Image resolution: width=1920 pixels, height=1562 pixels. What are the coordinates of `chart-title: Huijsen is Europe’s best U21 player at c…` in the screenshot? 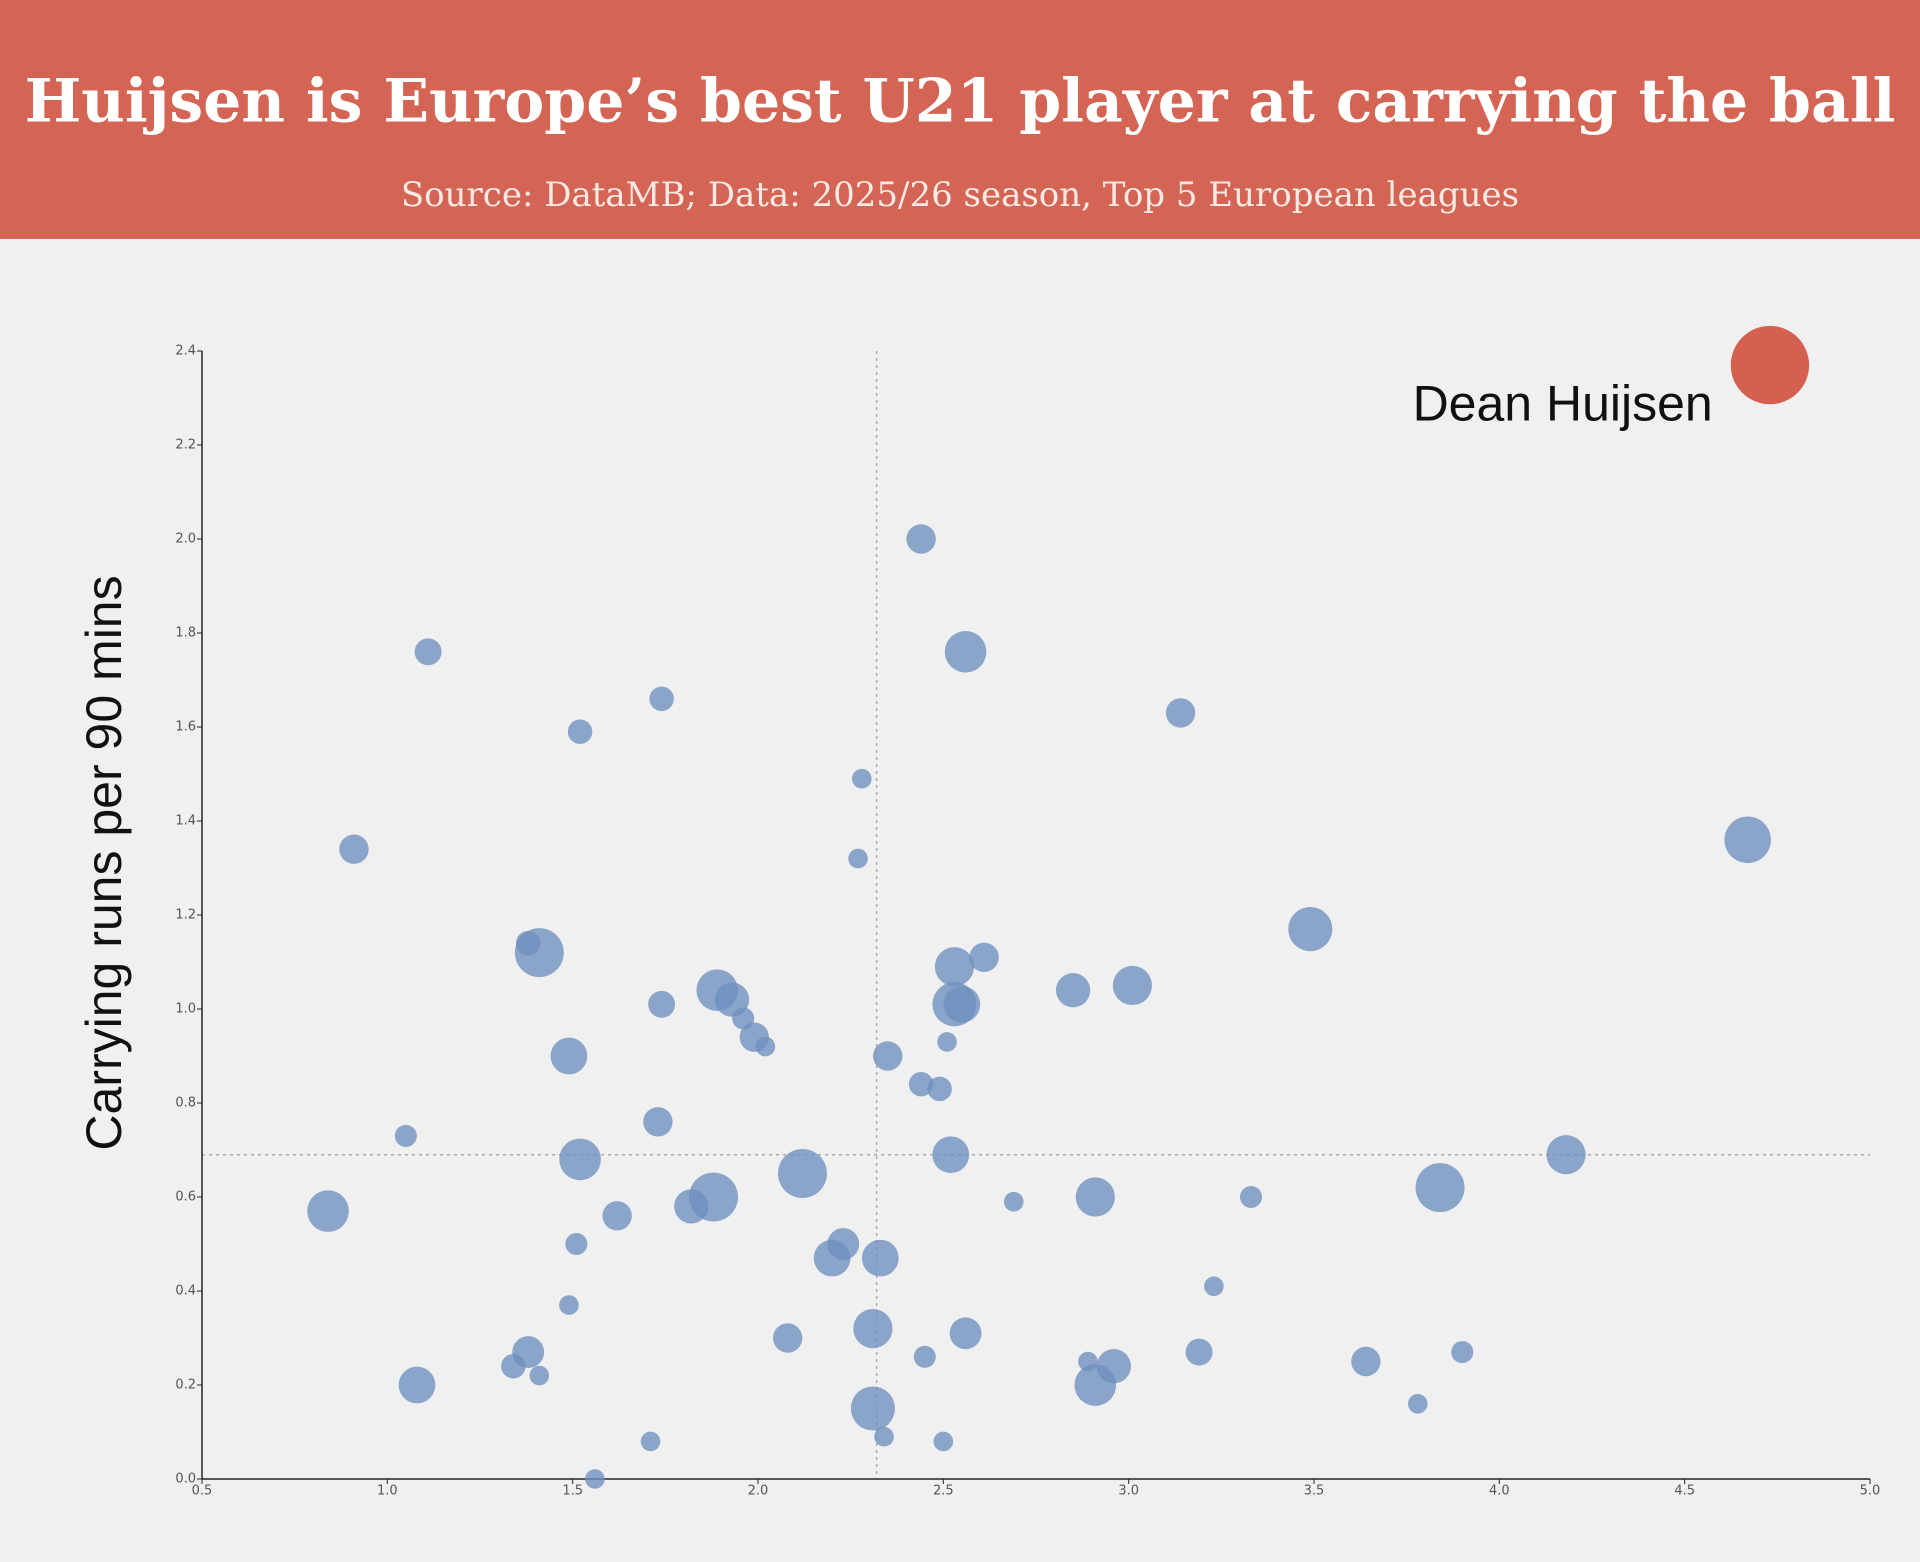 It's located at (960, 102).